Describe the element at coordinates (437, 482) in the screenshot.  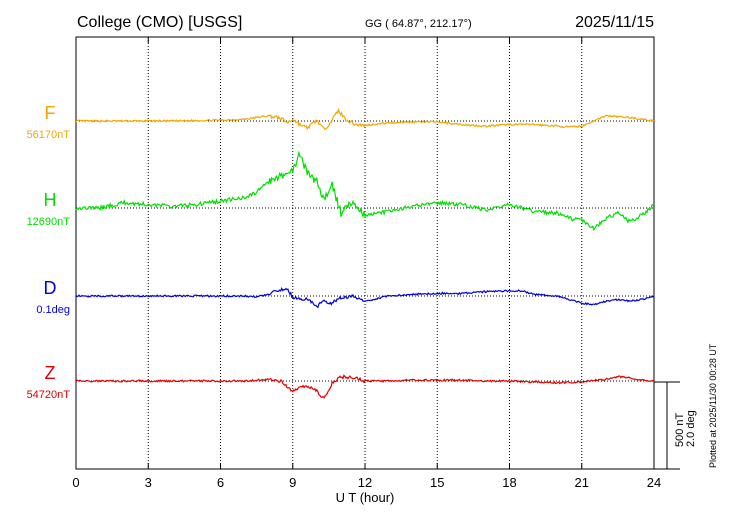
I see `x-tick-label: 15` at that location.